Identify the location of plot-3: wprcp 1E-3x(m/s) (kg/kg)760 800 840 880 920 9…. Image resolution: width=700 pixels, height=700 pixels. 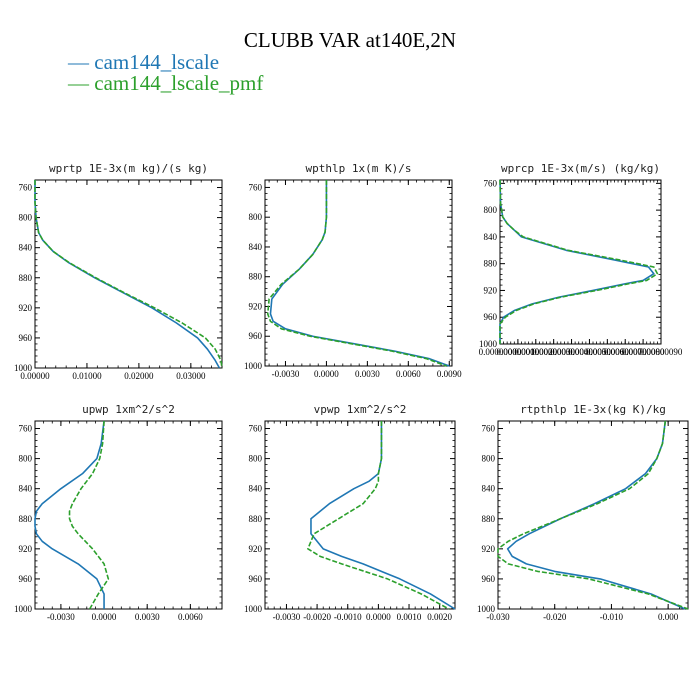
(581, 259).